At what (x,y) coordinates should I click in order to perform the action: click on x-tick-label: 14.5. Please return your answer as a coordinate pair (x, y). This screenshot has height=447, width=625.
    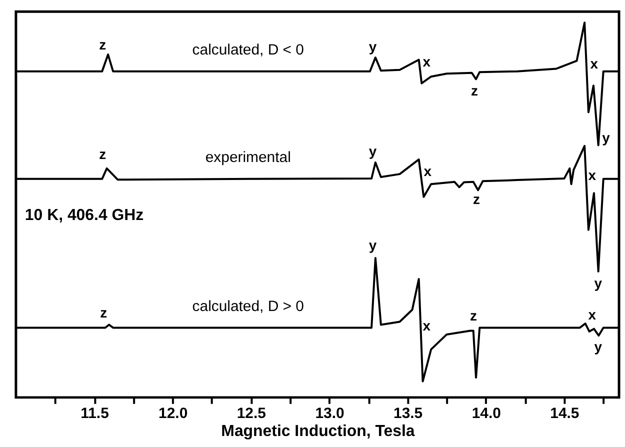
    Looking at the image, I should click on (565, 413).